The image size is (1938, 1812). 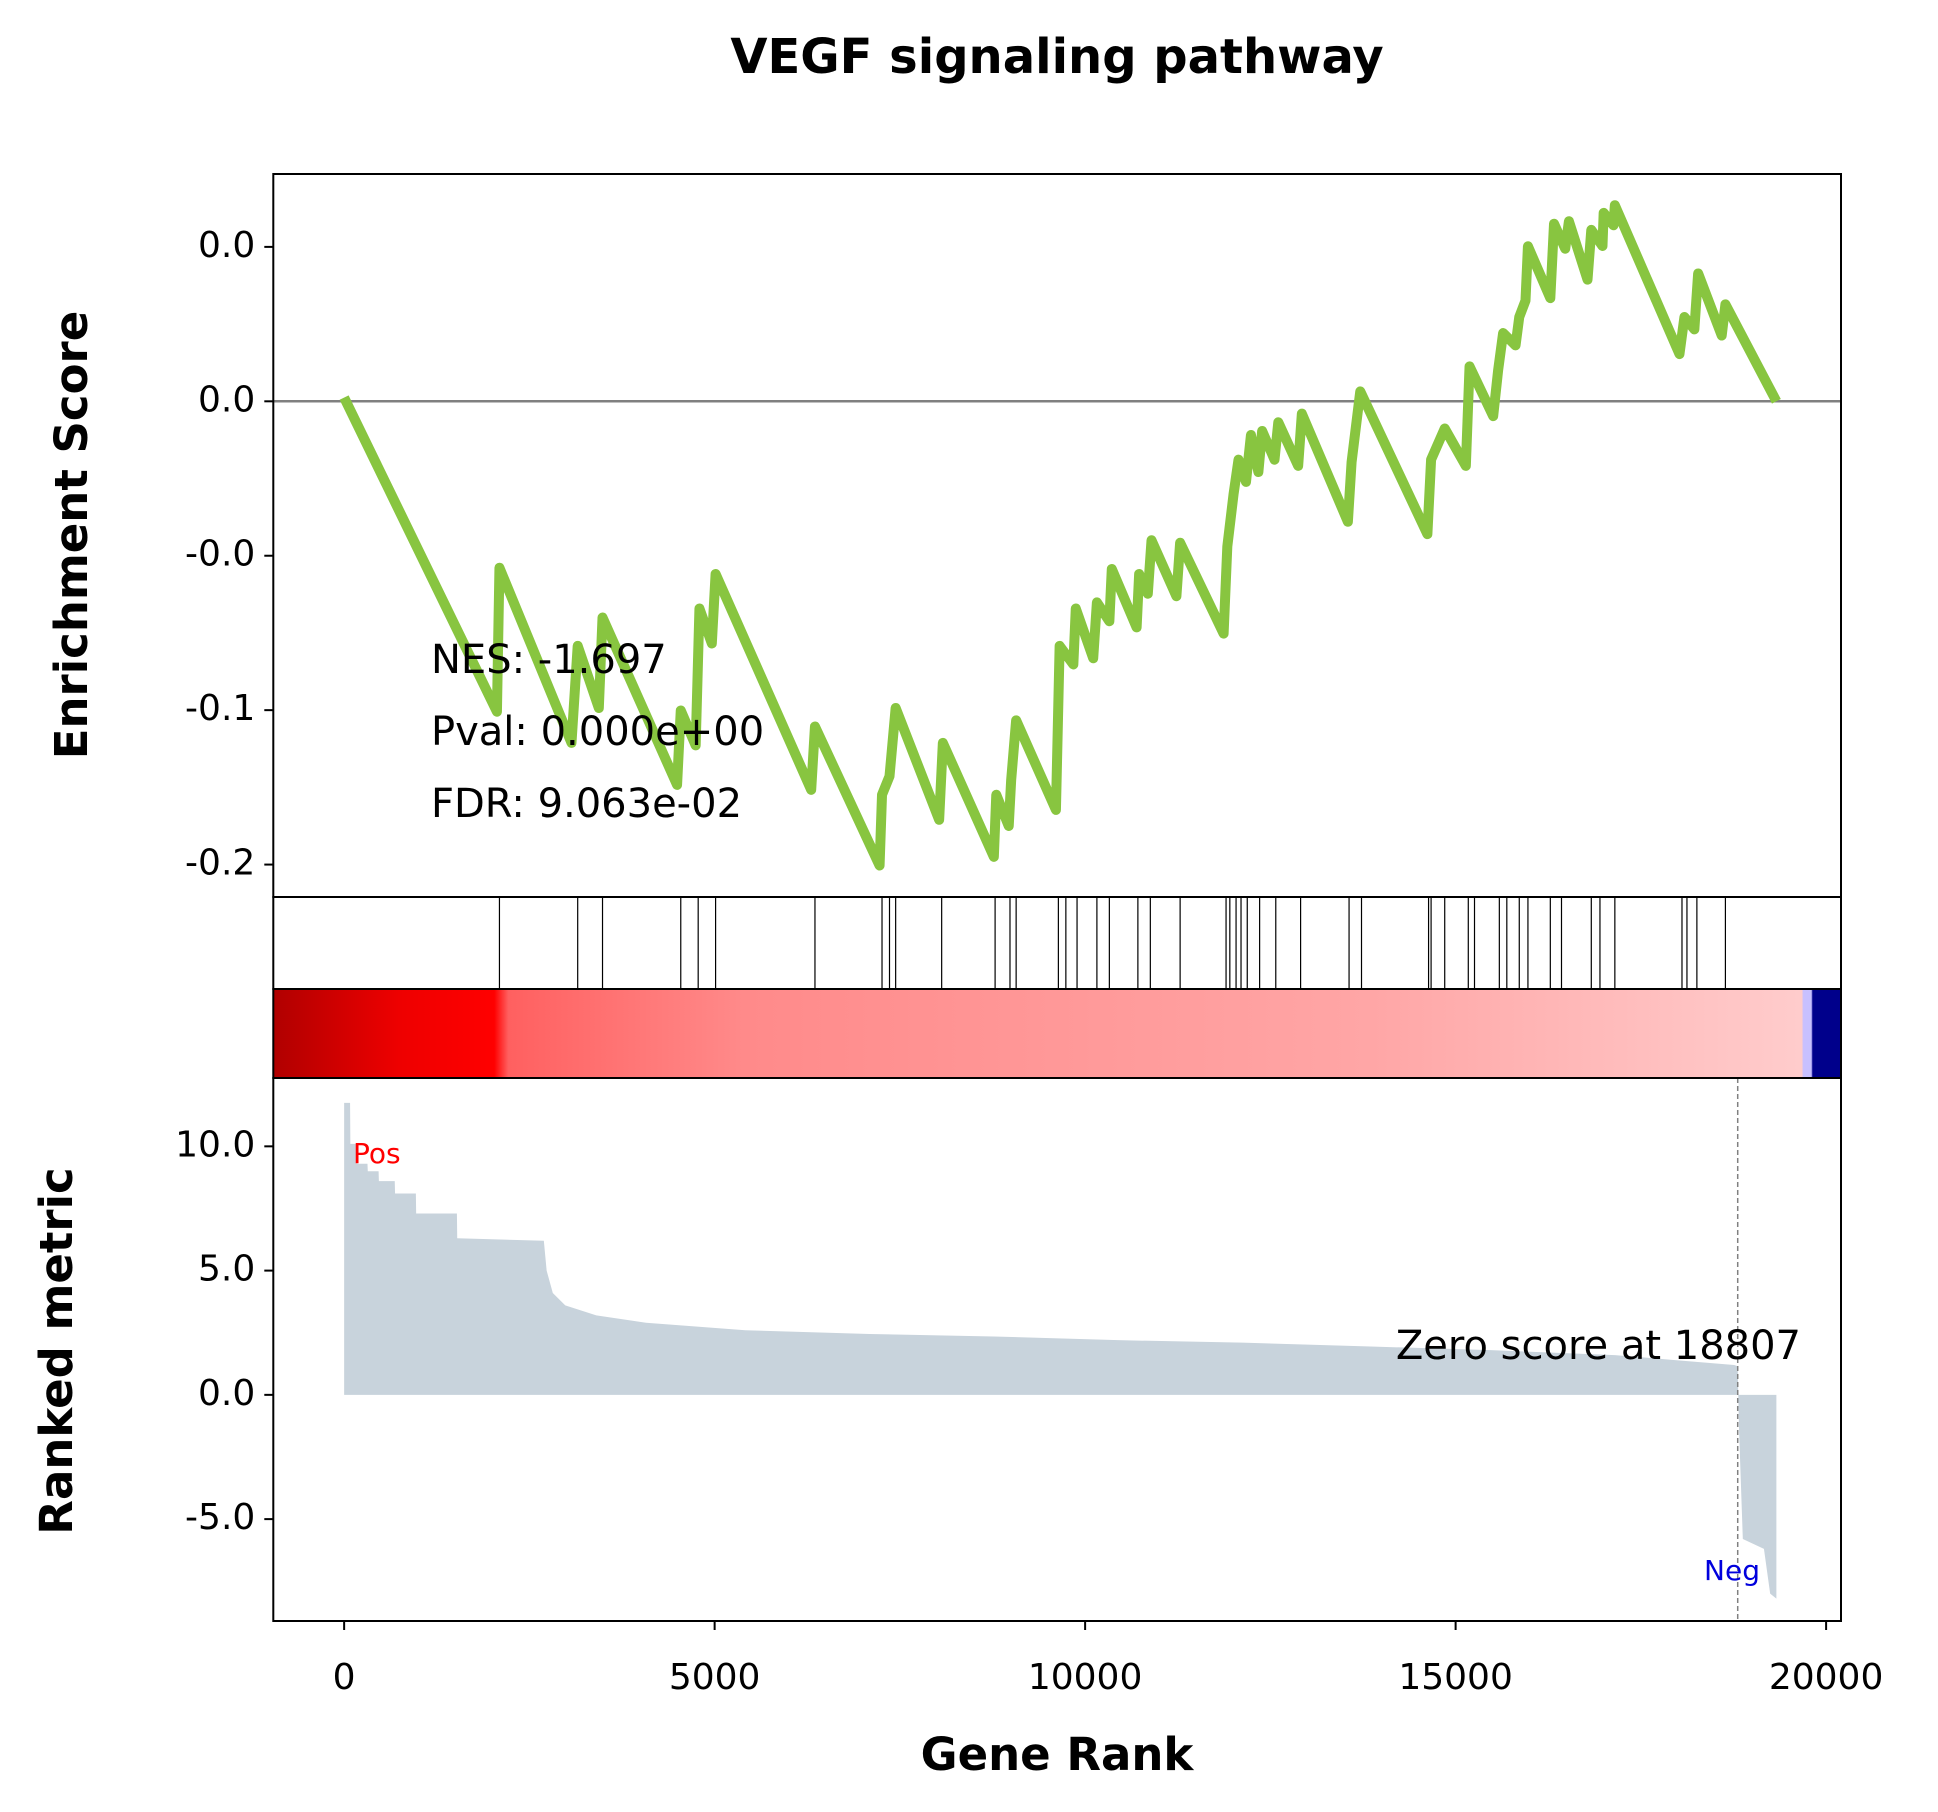 What do you see at coordinates (226, 1269) in the screenshot?
I see `y-tick-label: 5.0` at bounding box center [226, 1269].